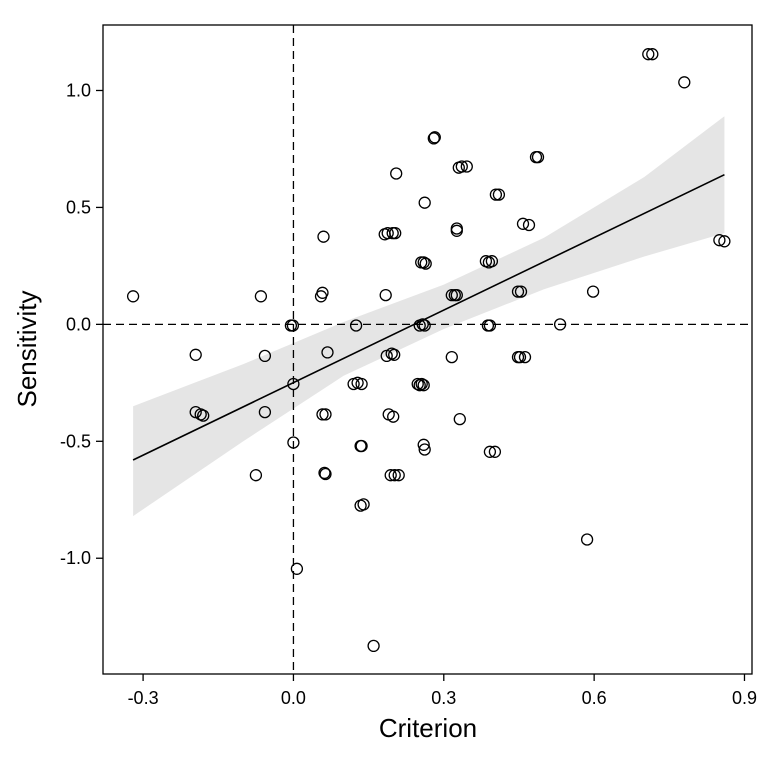 The height and width of the screenshot is (768, 768). I want to click on x-axis-label: Criterion, so click(428, 728).